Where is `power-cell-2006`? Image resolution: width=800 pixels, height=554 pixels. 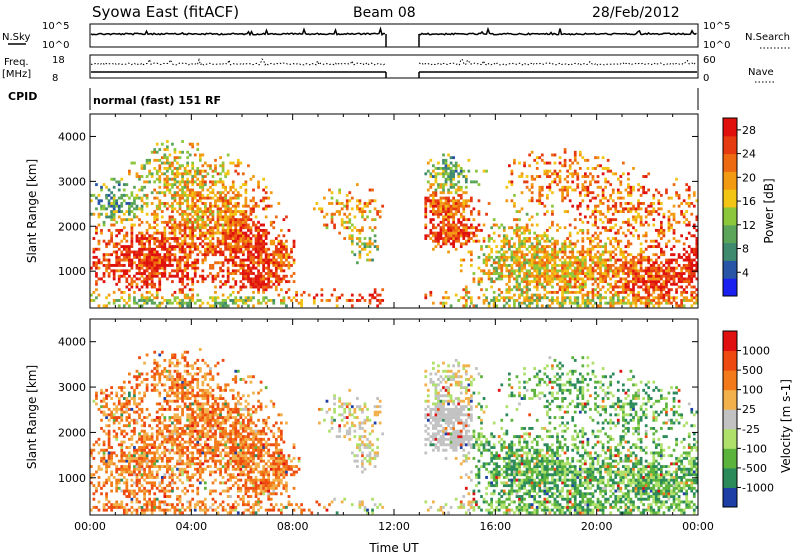
power-cell-2006 is located at coordinates (317, 203).